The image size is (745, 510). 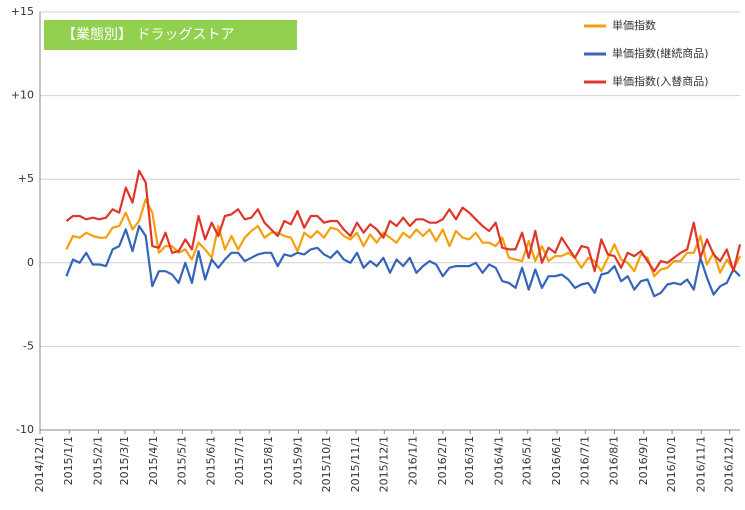 What do you see at coordinates (22, 95) in the screenshot?
I see `y-tick-label: +10` at bounding box center [22, 95].